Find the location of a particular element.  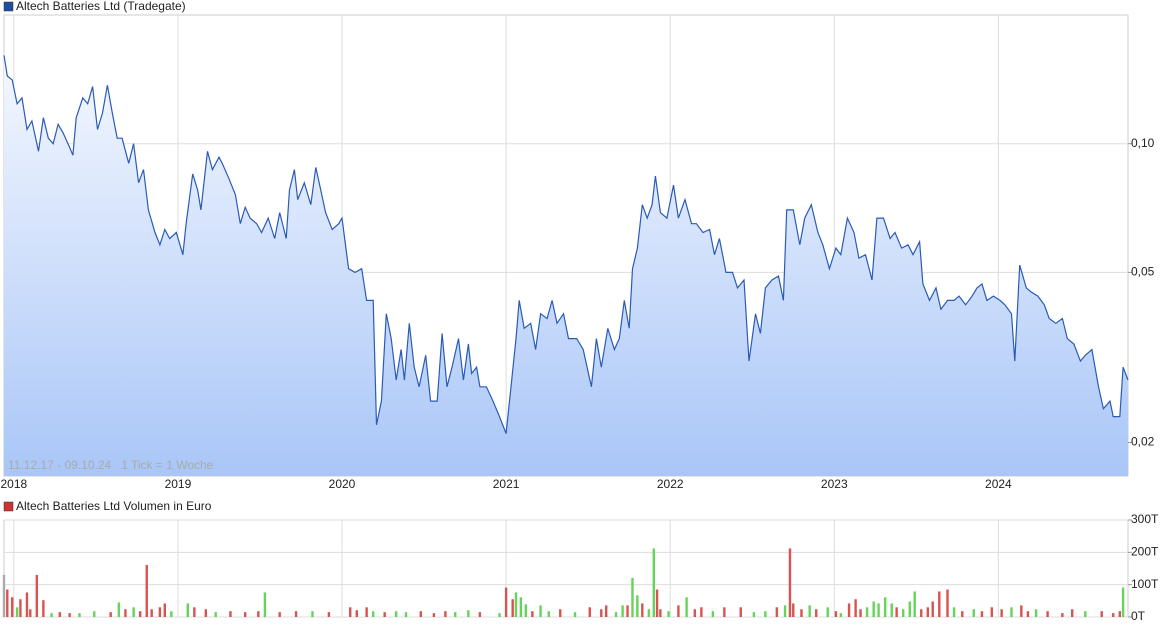

x-tick-label: 2018 is located at coordinates (13, 484).